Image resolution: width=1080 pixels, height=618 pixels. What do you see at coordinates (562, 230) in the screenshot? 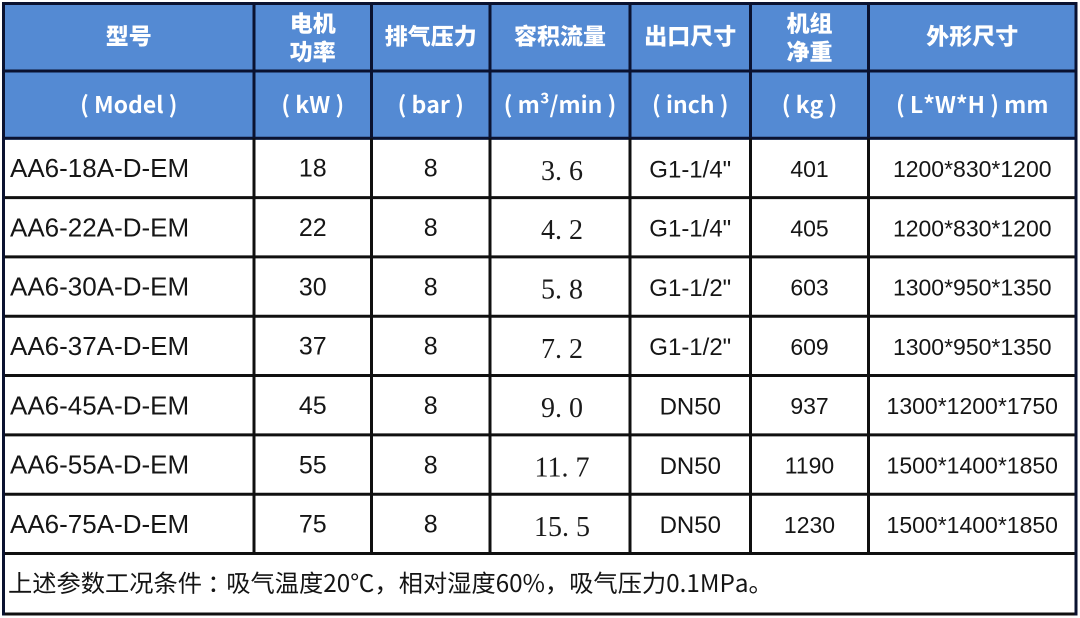
I see `svg-text: 4. 2` at bounding box center [562, 230].